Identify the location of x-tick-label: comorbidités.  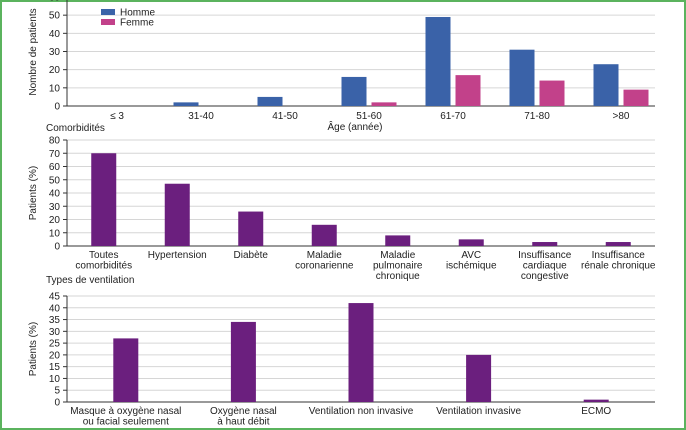
(103, 266).